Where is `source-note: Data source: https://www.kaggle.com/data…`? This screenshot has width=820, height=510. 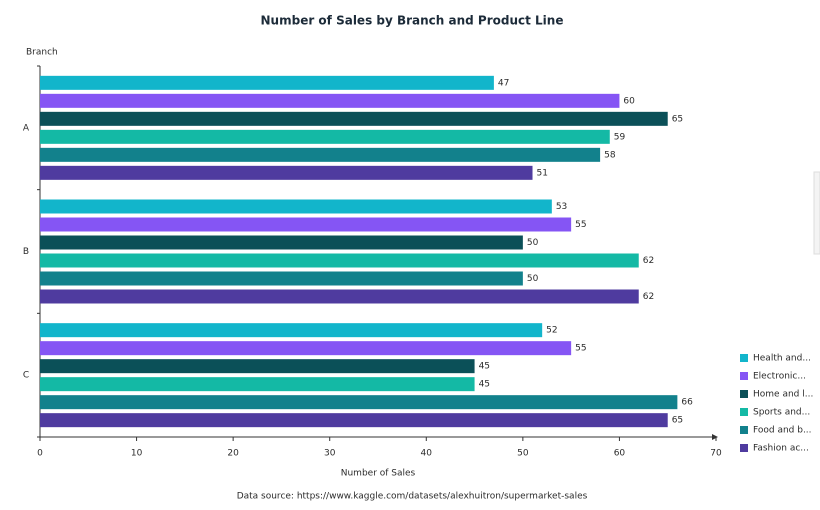
source-note: Data source: https://www.kaggle.com/data… is located at coordinates (412, 497).